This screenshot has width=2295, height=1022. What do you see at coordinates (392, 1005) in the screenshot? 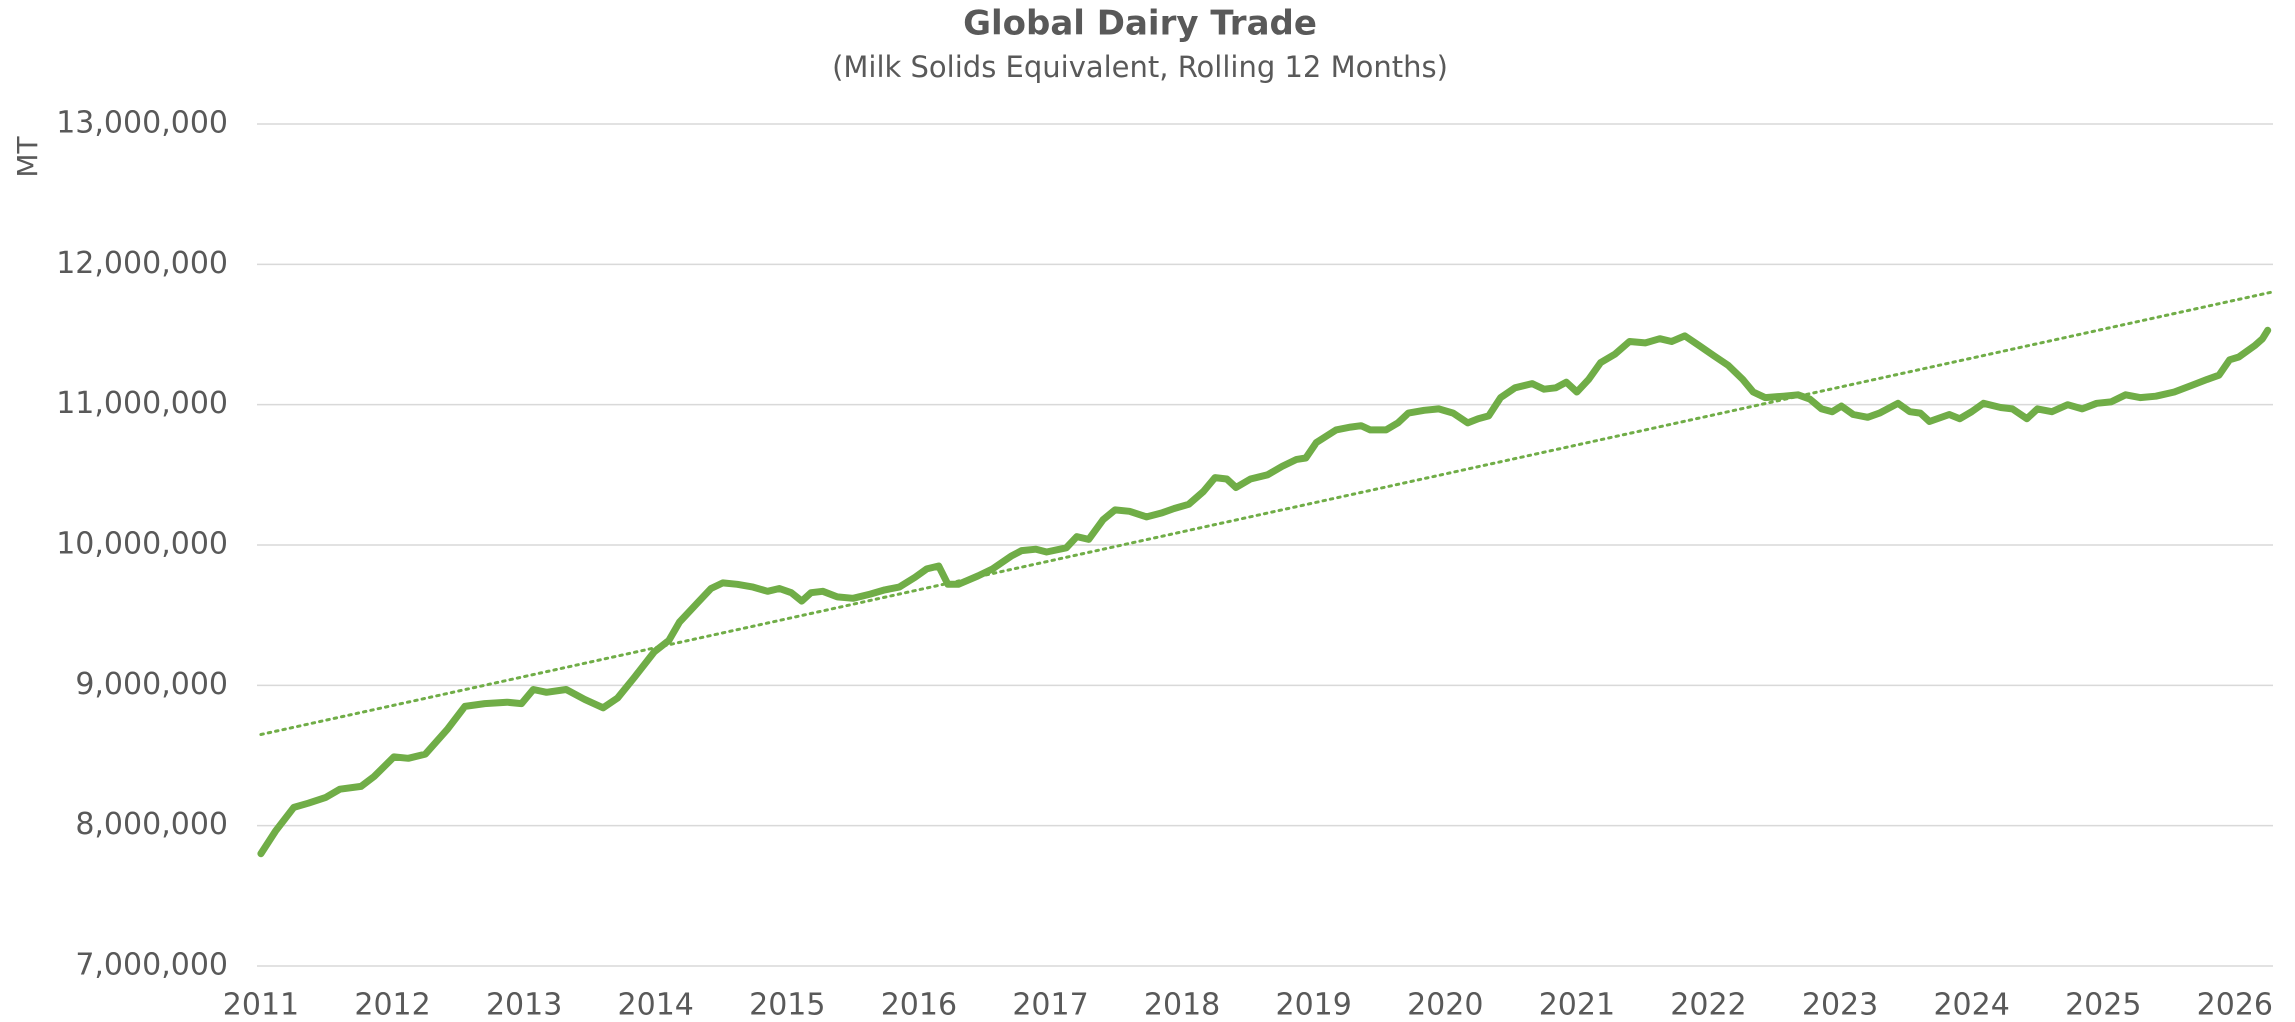
I see `x-tick-label: 2012` at bounding box center [392, 1005].